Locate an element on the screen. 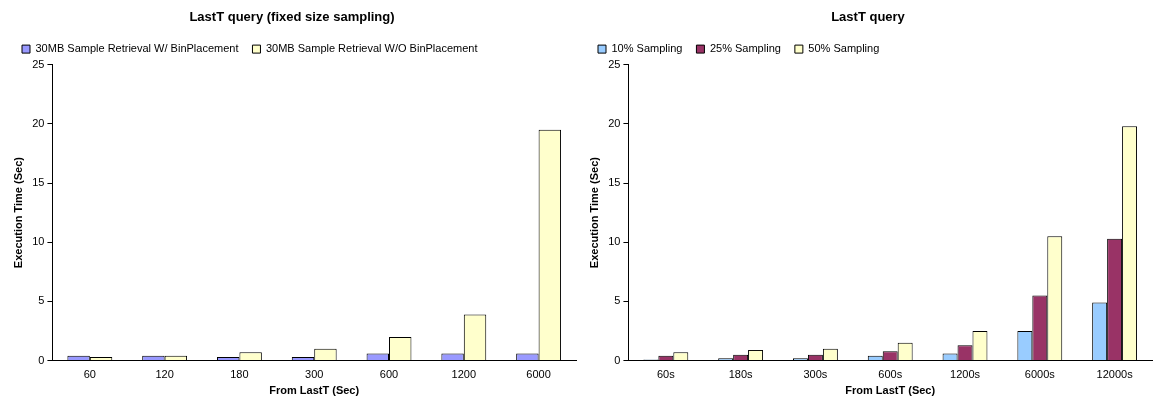 The width and height of the screenshot is (1164, 406). x-tick-label: 600s is located at coordinates (890, 374).